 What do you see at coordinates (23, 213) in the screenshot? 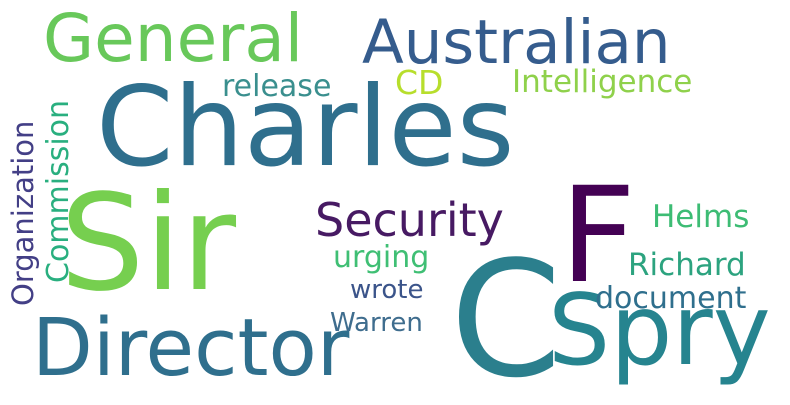
I see `word-organization: Organization` at bounding box center [23, 213].